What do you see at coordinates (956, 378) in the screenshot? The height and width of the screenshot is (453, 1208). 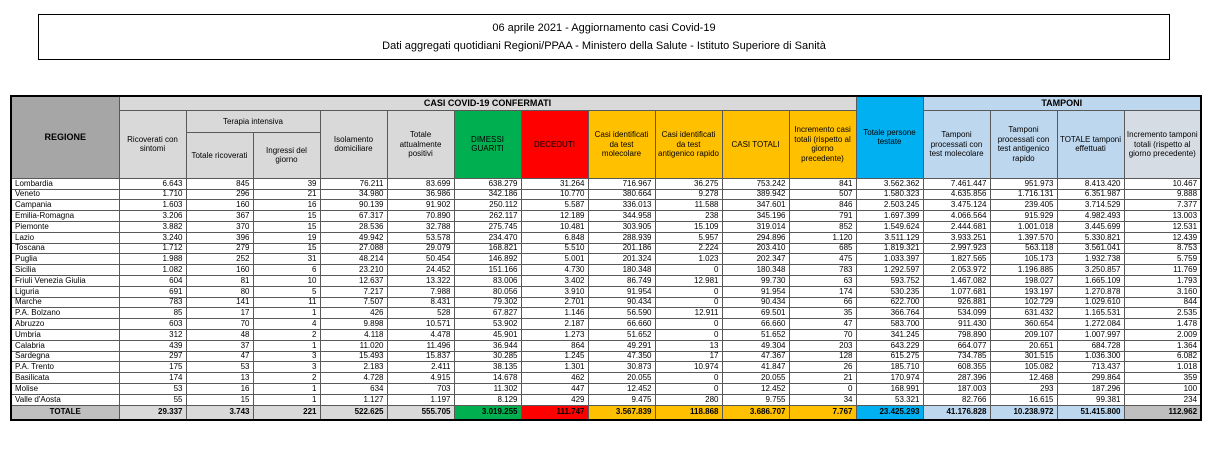 I see `data-cell: 287.396` at bounding box center [956, 378].